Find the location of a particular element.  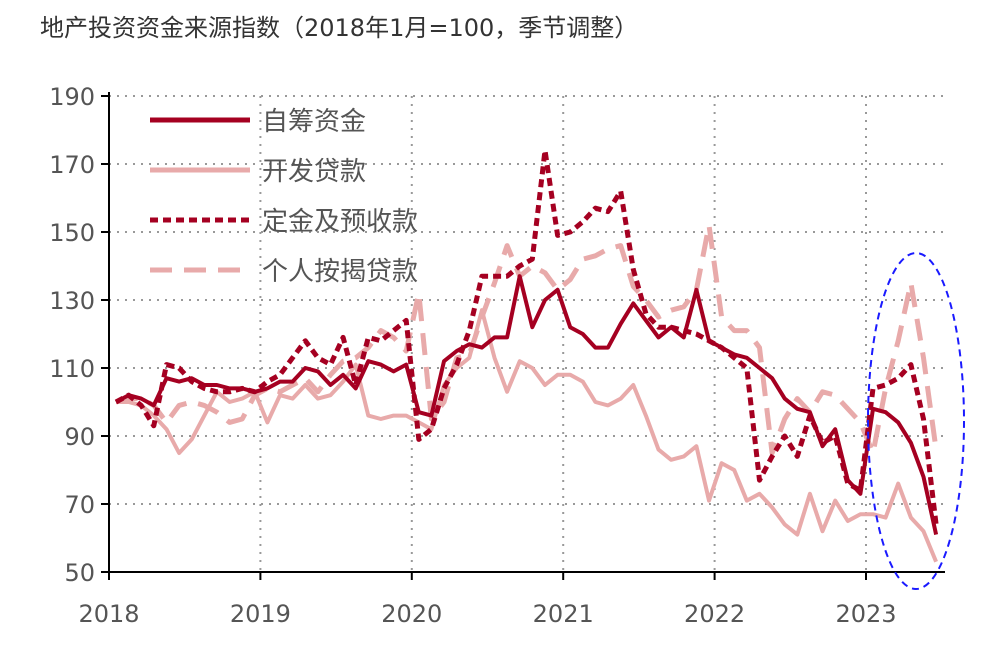

y-tick-label: 130 is located at coordinates (72, 301).